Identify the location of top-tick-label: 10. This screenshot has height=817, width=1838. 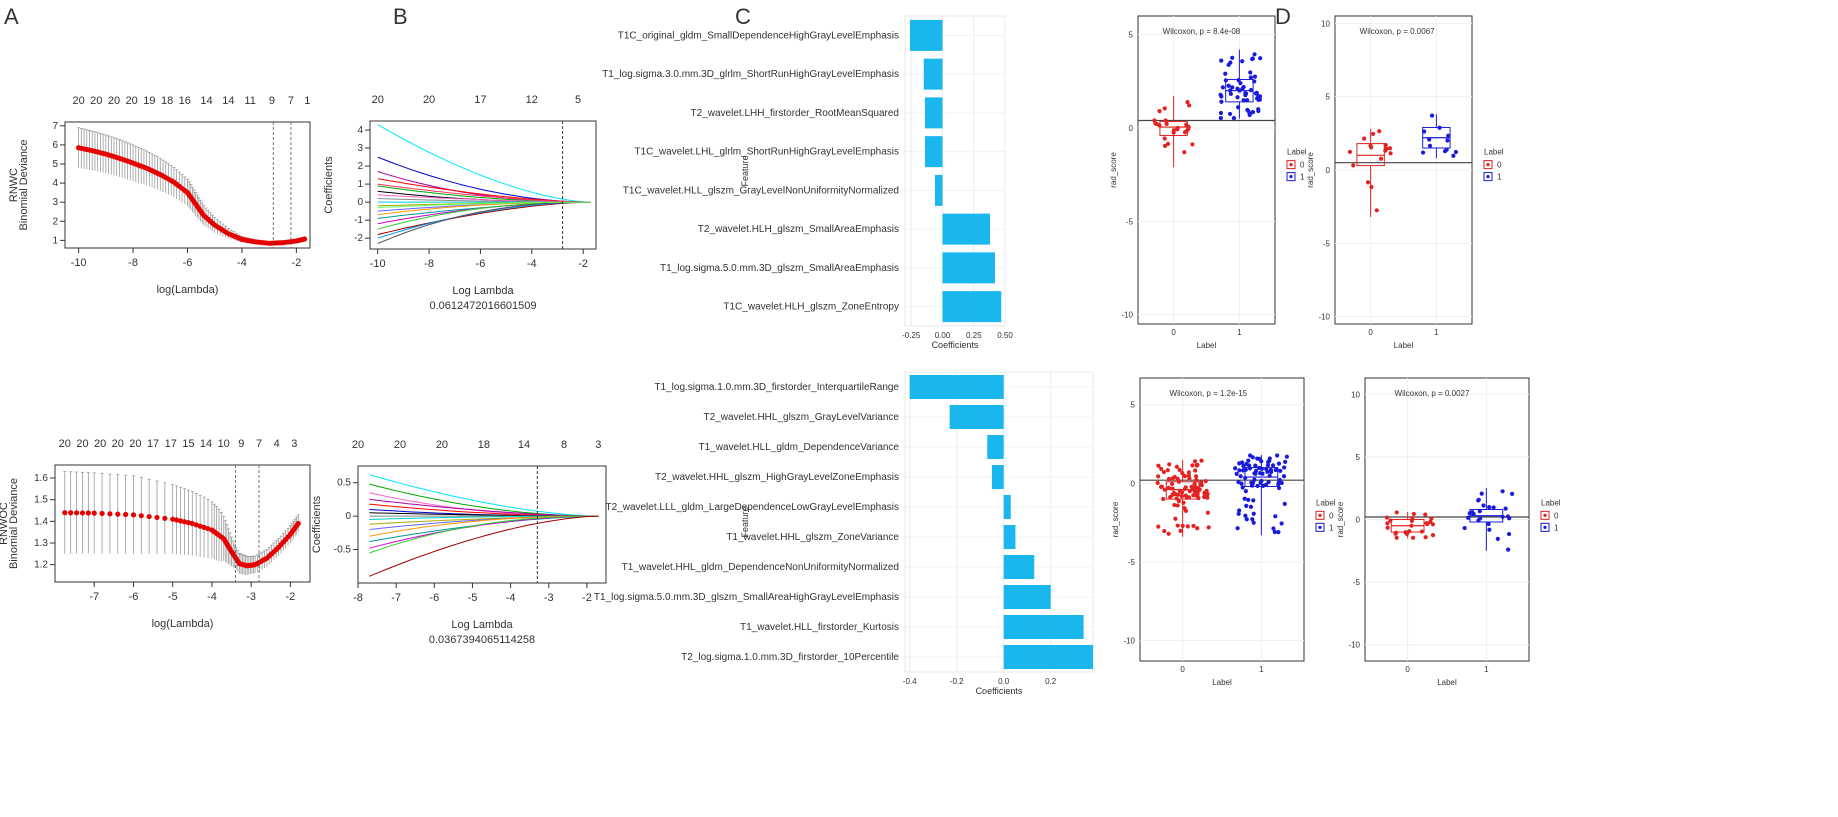
(224, 444).